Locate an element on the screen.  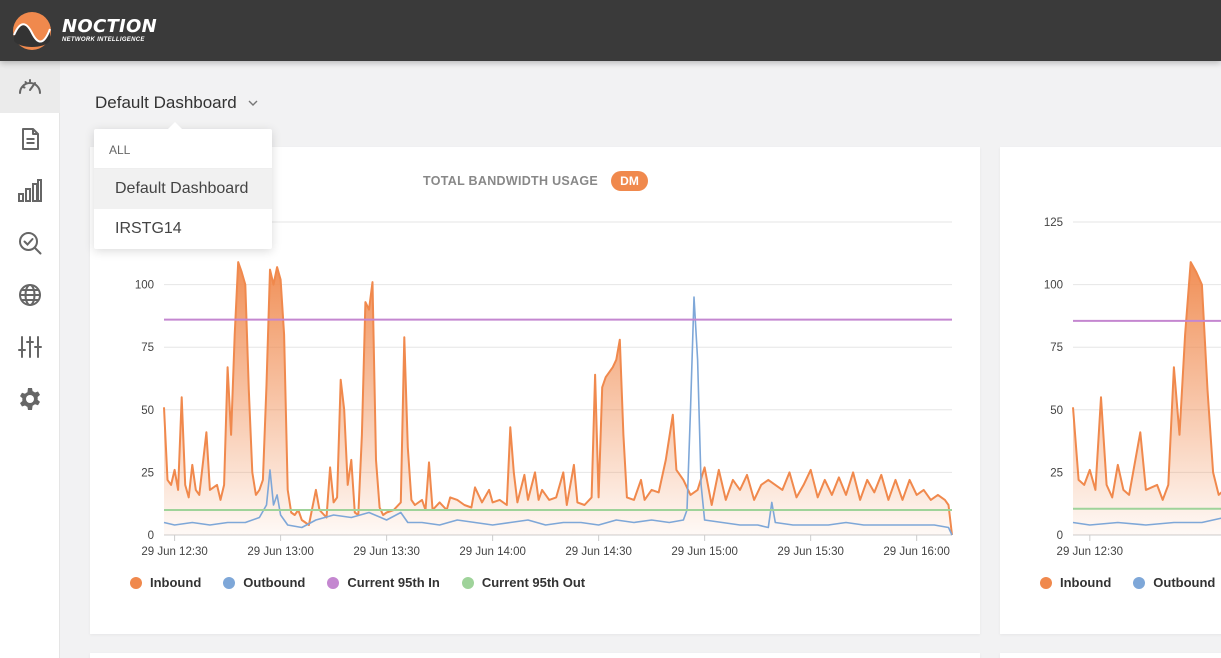
secondary-chart-legend: Inbound Outbound is located at coordinates (1130, 582).